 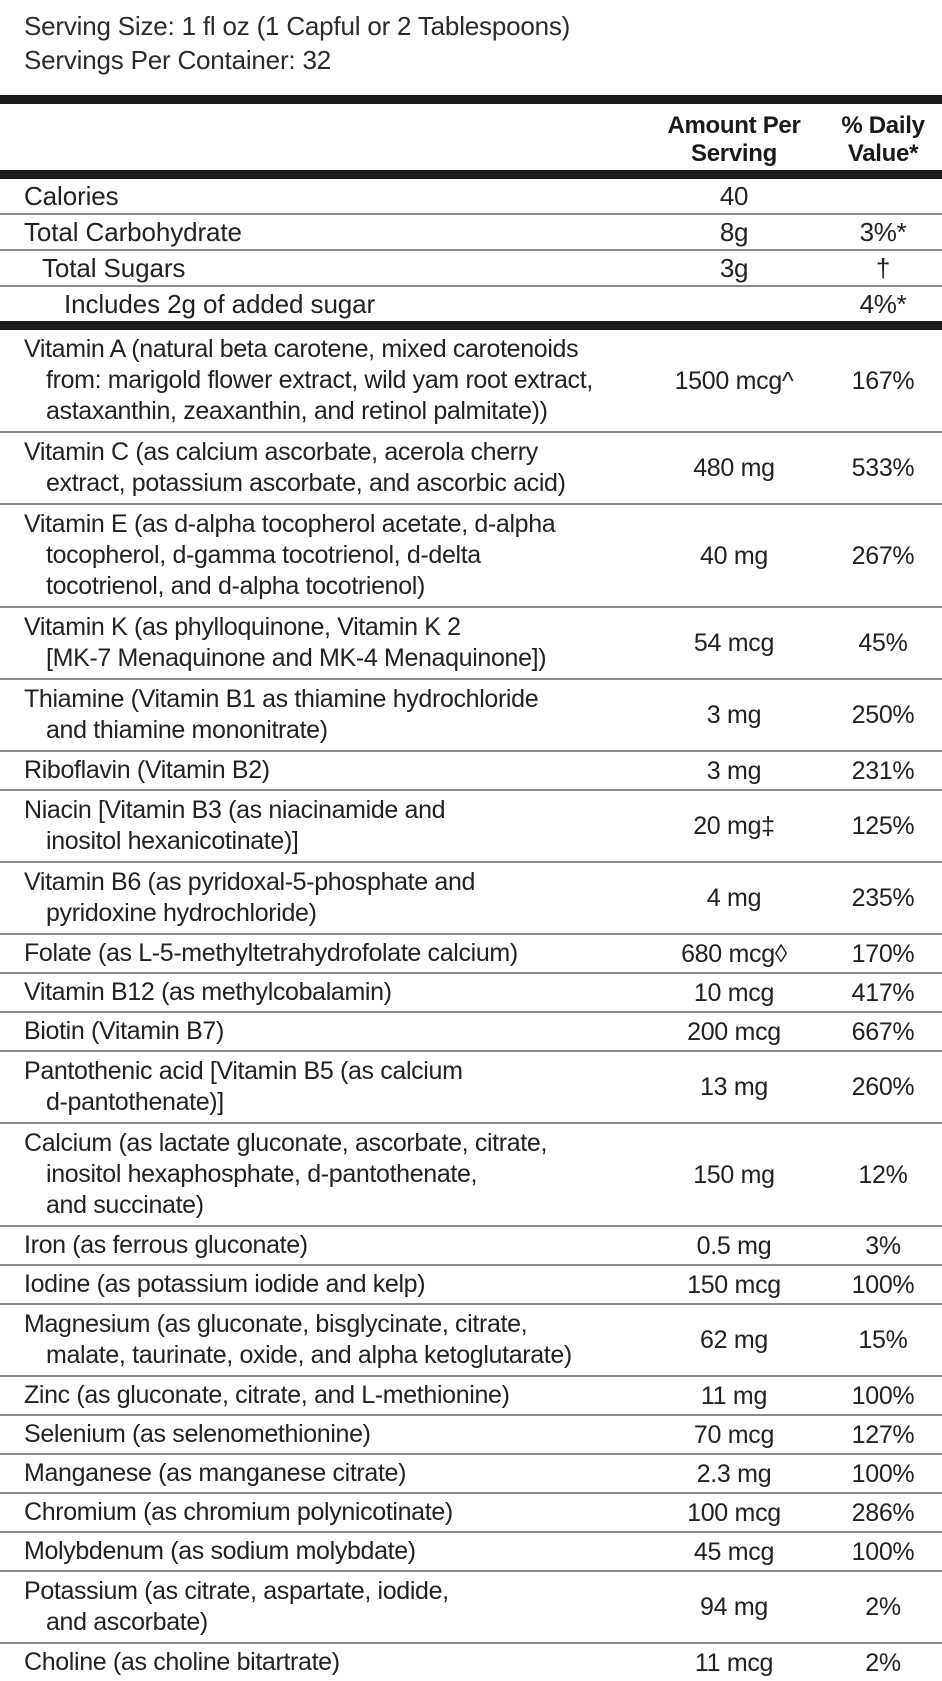 What do you see at coordinates (114, 267) in the screenshot?
I see `nutrient-name: Total Sugars` at bounding box center [114, 267].